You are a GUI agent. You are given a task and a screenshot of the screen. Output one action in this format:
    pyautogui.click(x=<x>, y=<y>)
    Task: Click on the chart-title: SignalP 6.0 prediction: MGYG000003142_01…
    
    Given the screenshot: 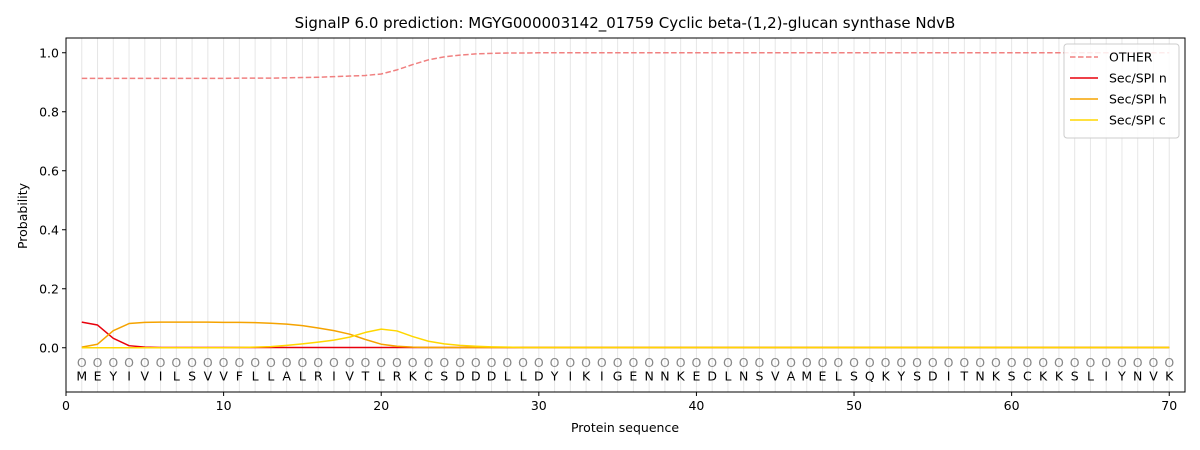 What is the action you would take?
    pyautogui.click(x=625, y=23)
    